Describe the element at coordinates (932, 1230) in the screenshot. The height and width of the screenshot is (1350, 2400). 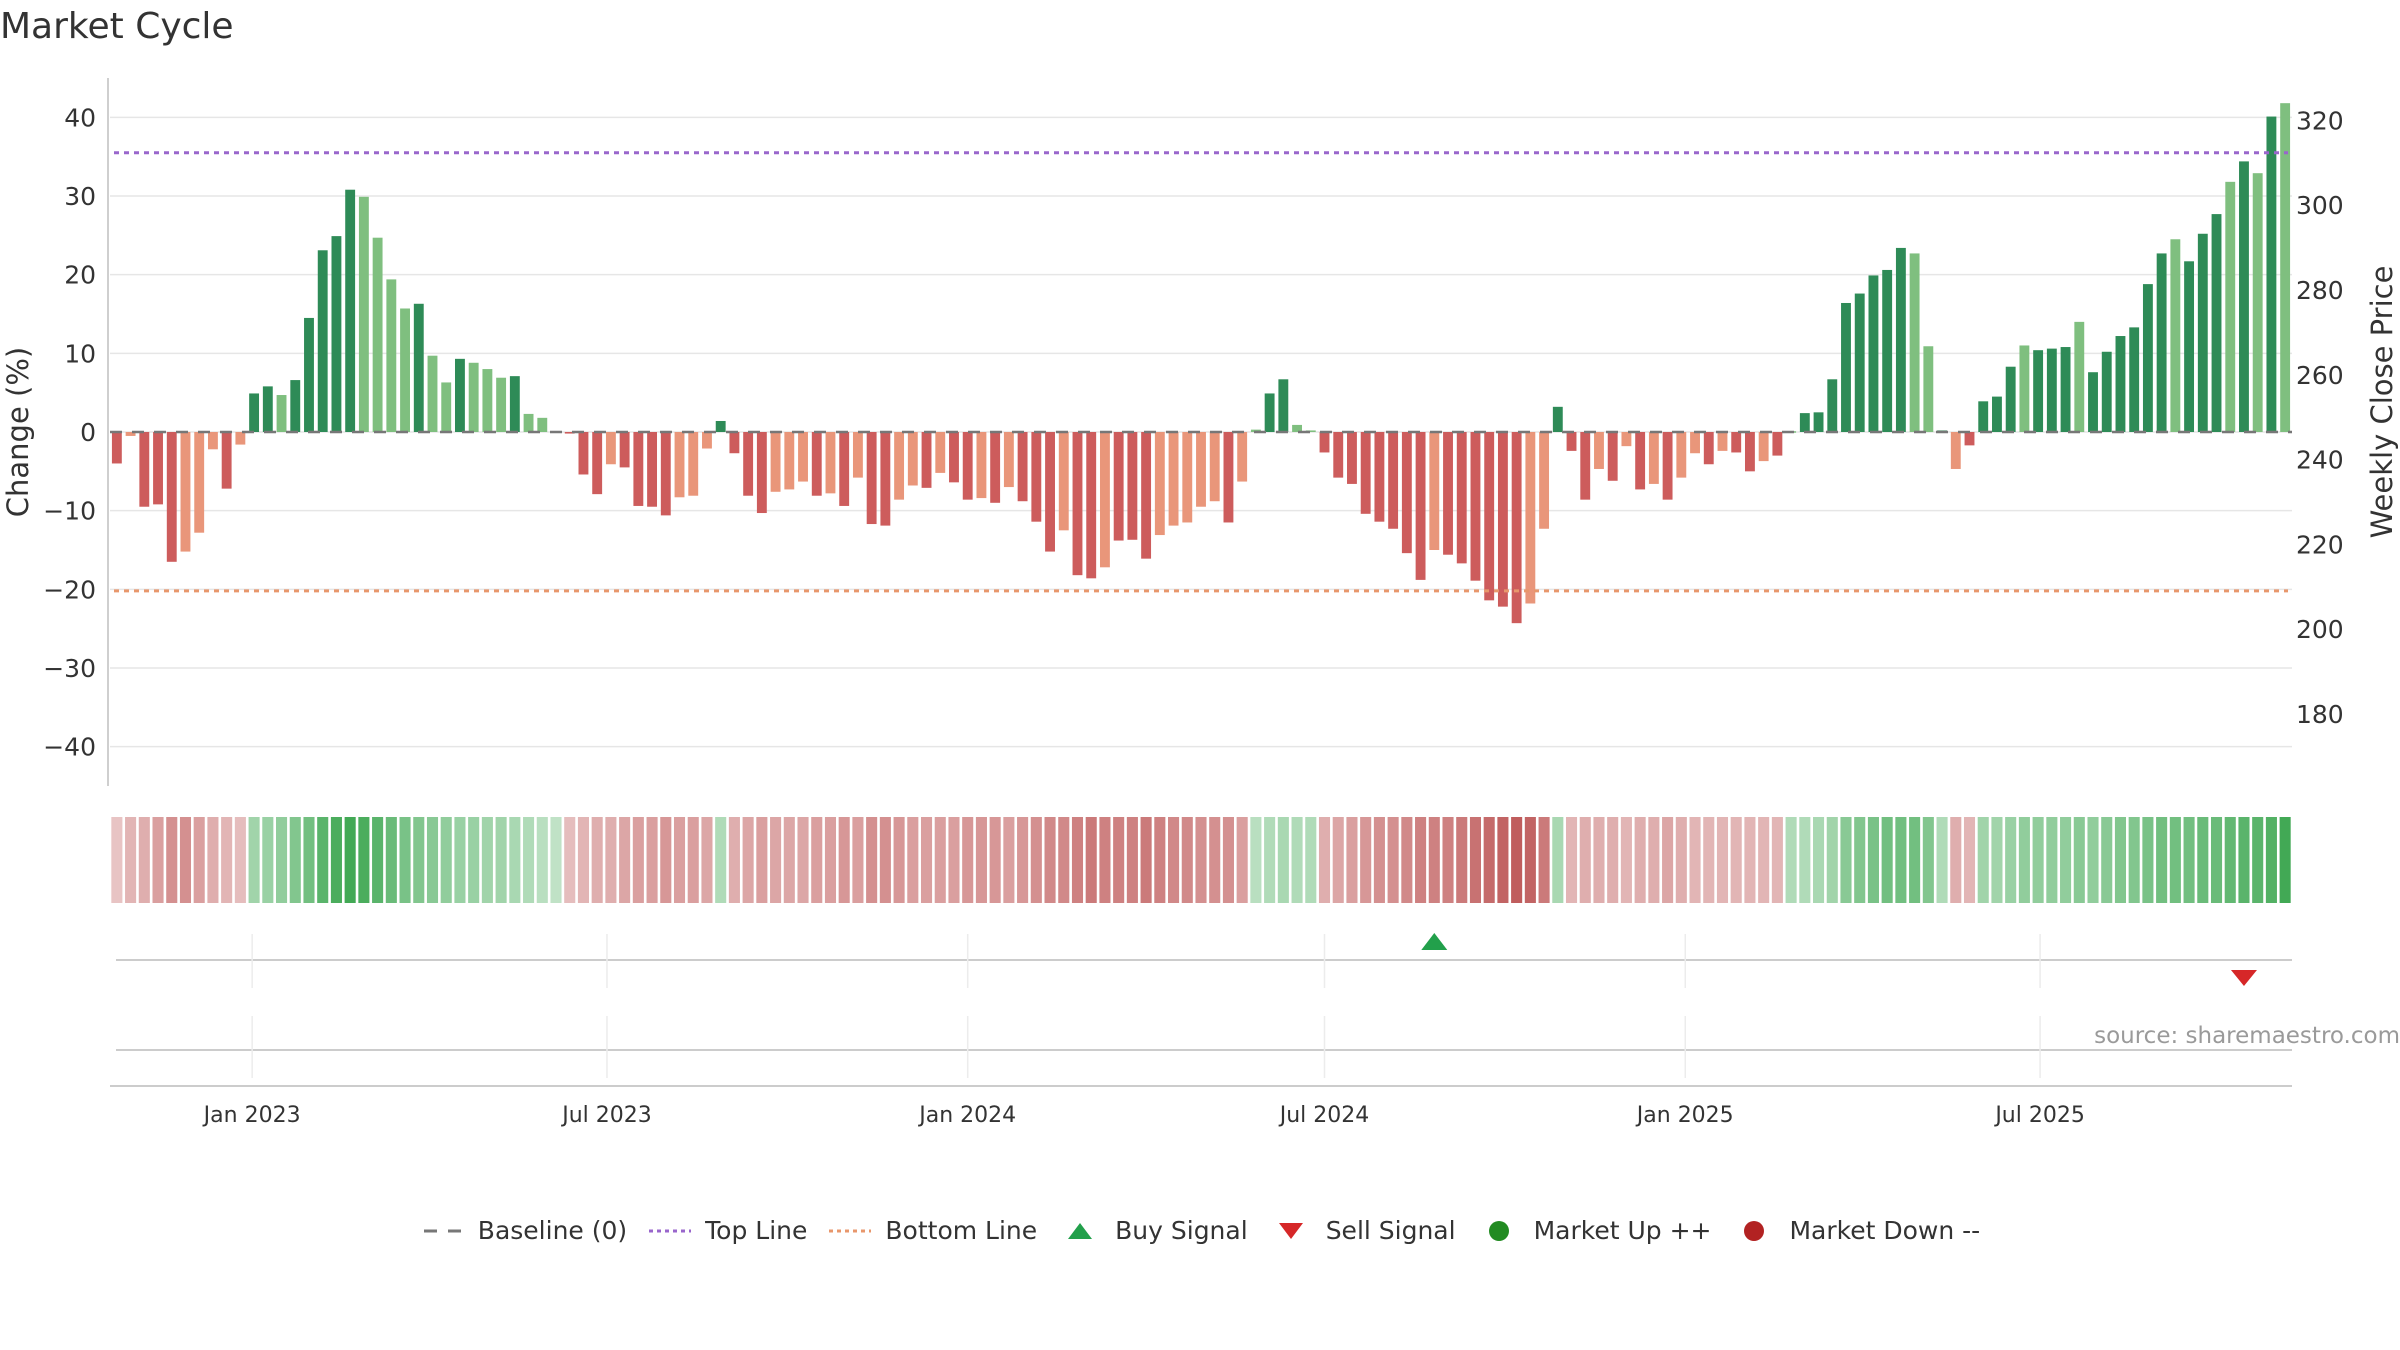
I see `legend-item: Bottom Line` at that location.